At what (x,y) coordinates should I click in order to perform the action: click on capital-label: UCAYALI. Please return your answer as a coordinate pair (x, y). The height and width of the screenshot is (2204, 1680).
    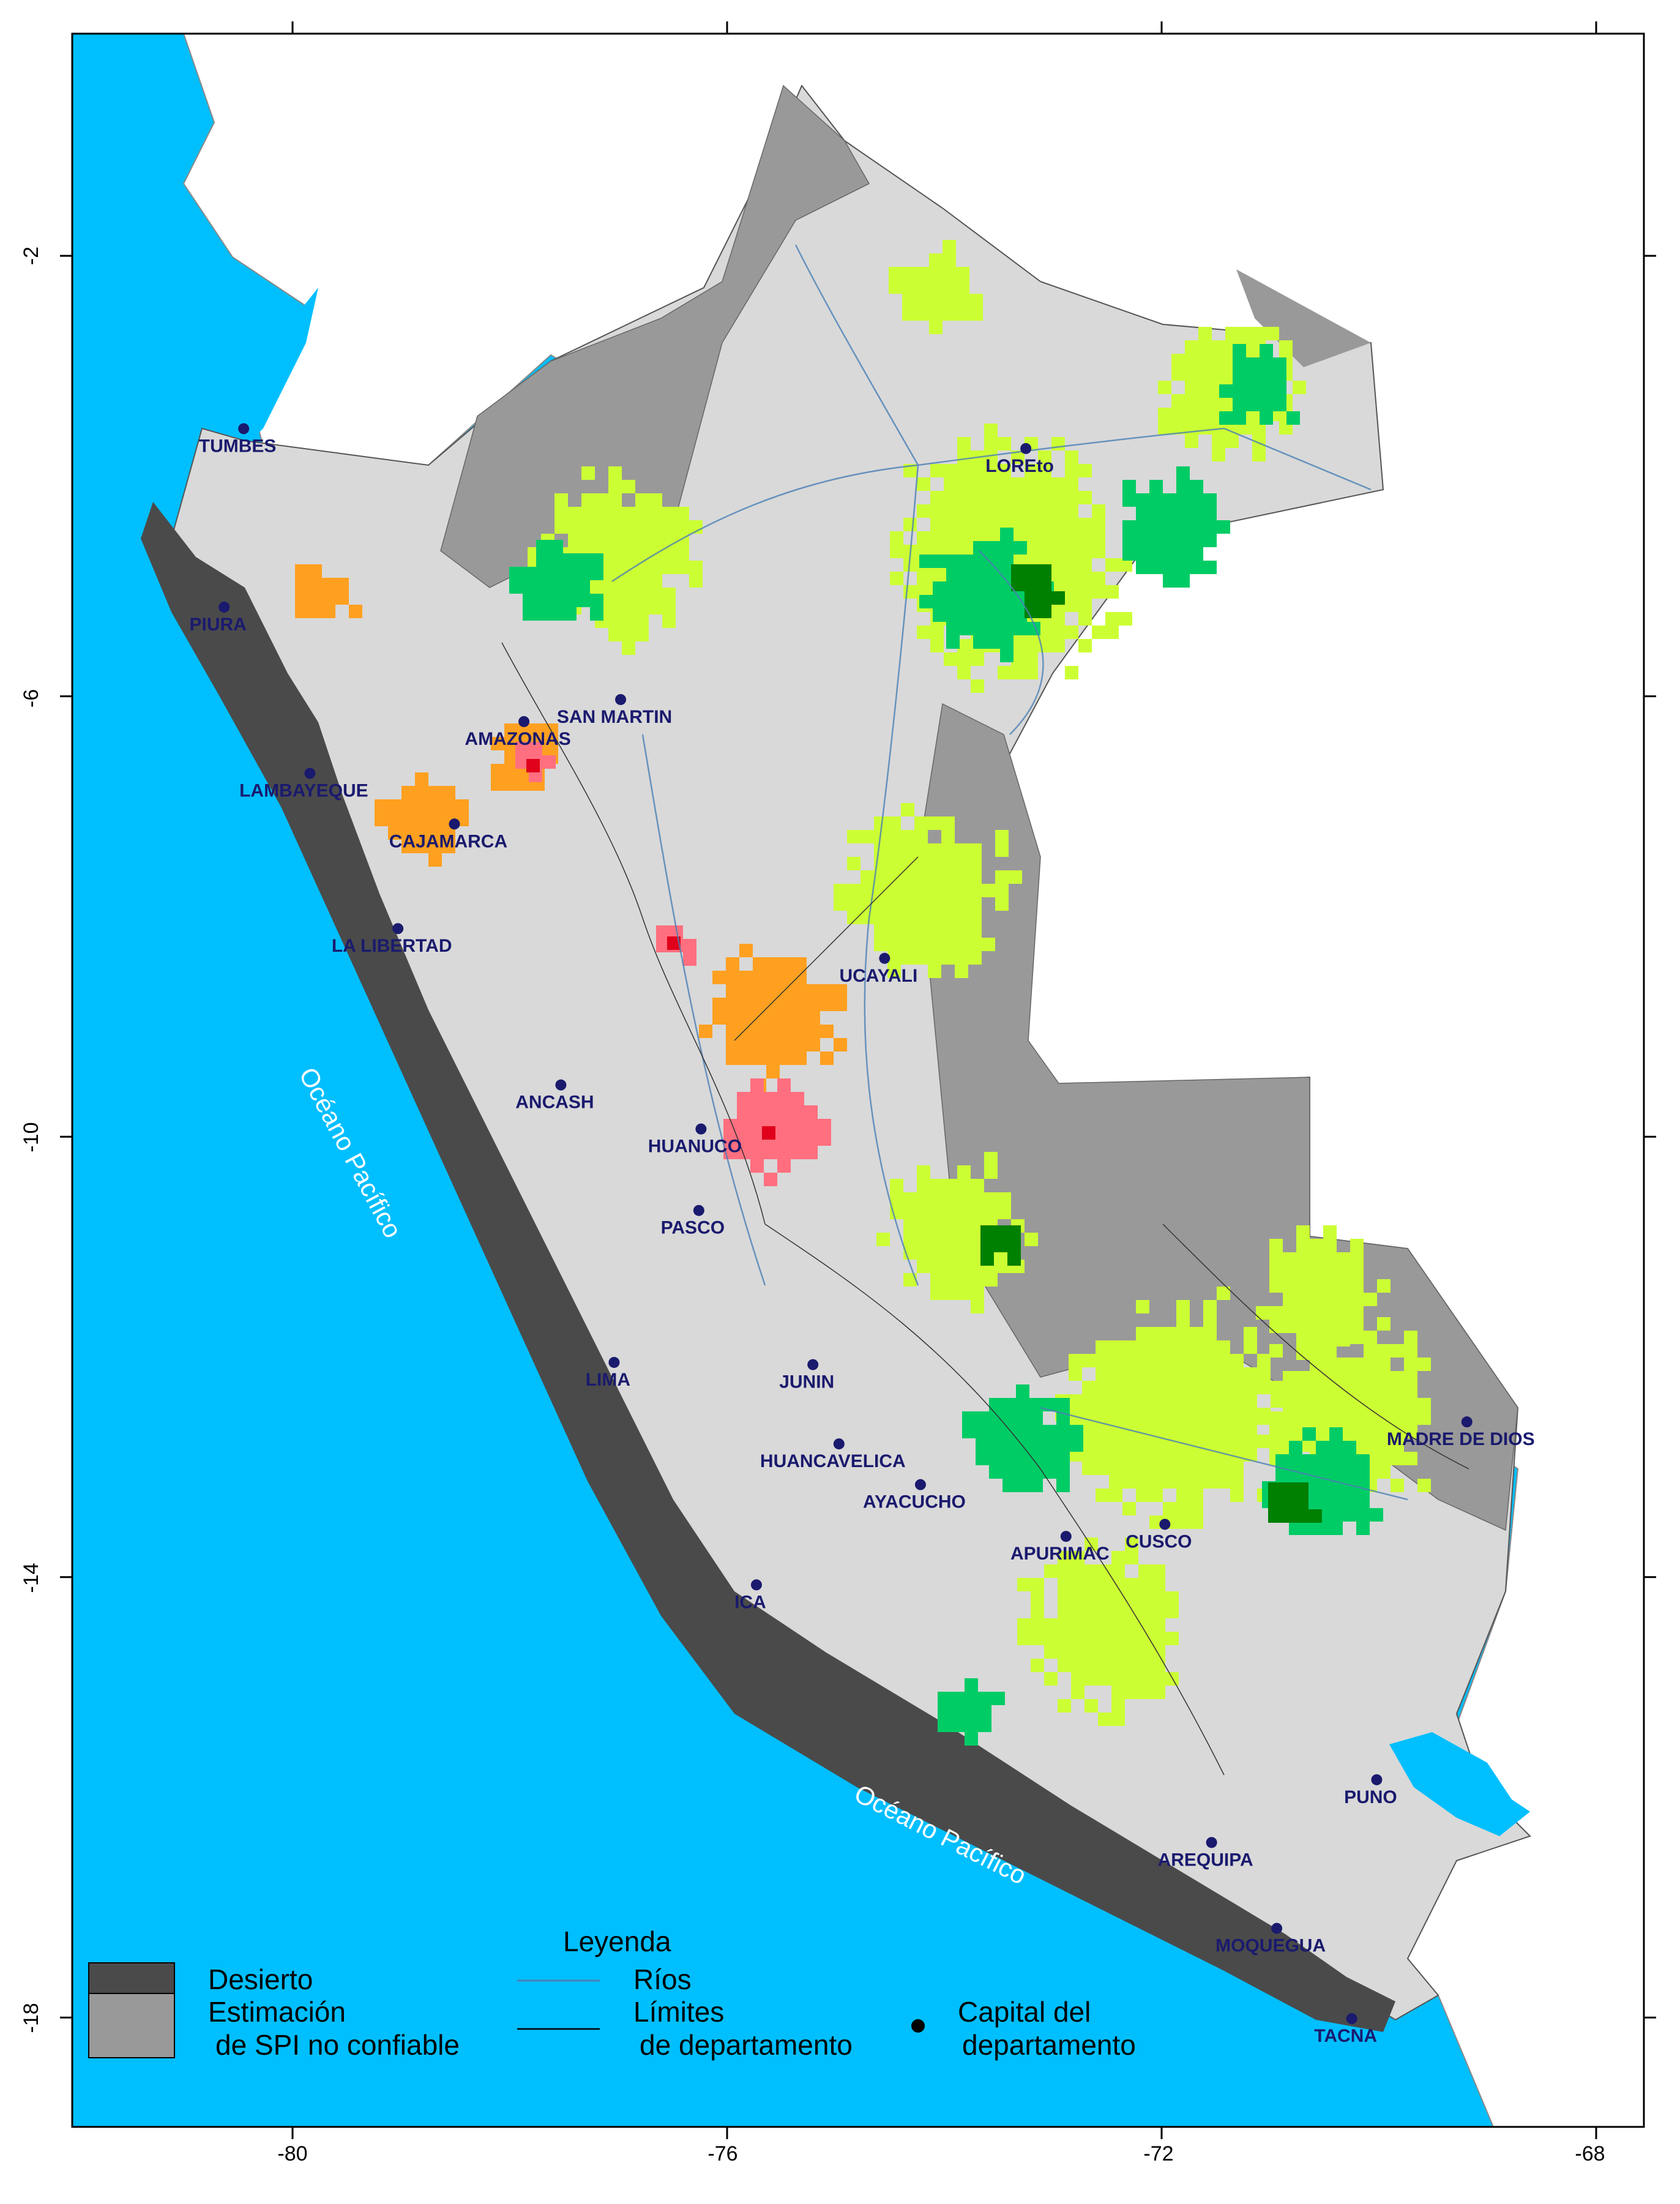
    Looking at the image, I should click on (878, 976).